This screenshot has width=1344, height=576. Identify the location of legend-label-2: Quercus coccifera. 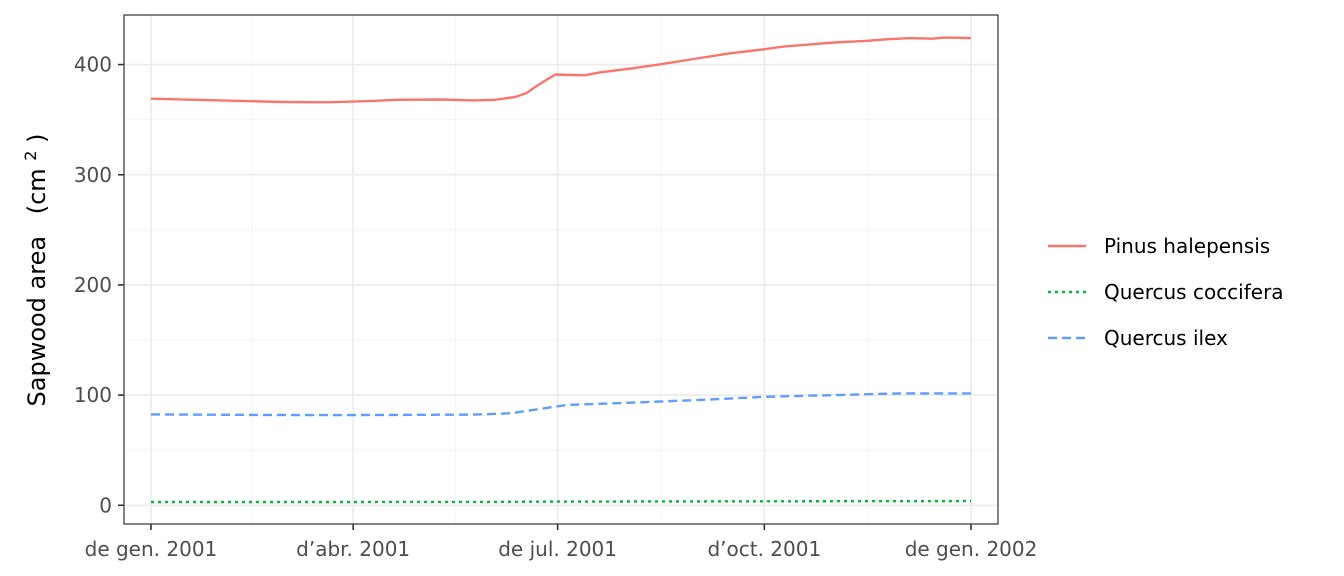
(1194, 292).